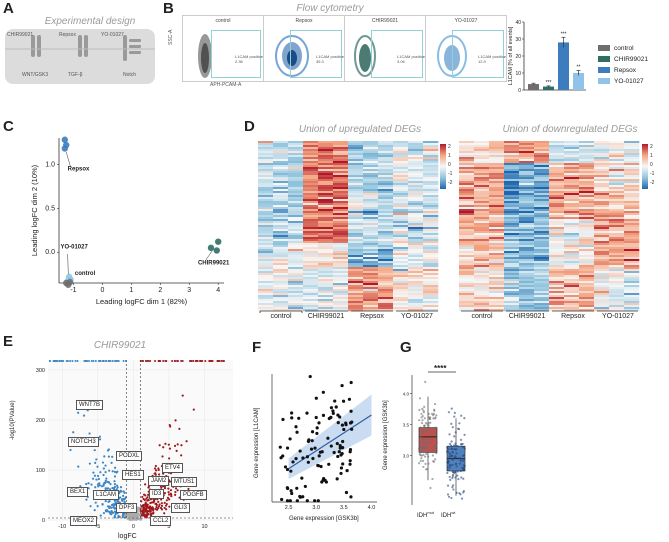 The height and width of the screenshot is (542, 669). What do you see at coordinates (8, 126) in the screenshot?
I see `panel-label-c: C` at bounding box center [8, 126].